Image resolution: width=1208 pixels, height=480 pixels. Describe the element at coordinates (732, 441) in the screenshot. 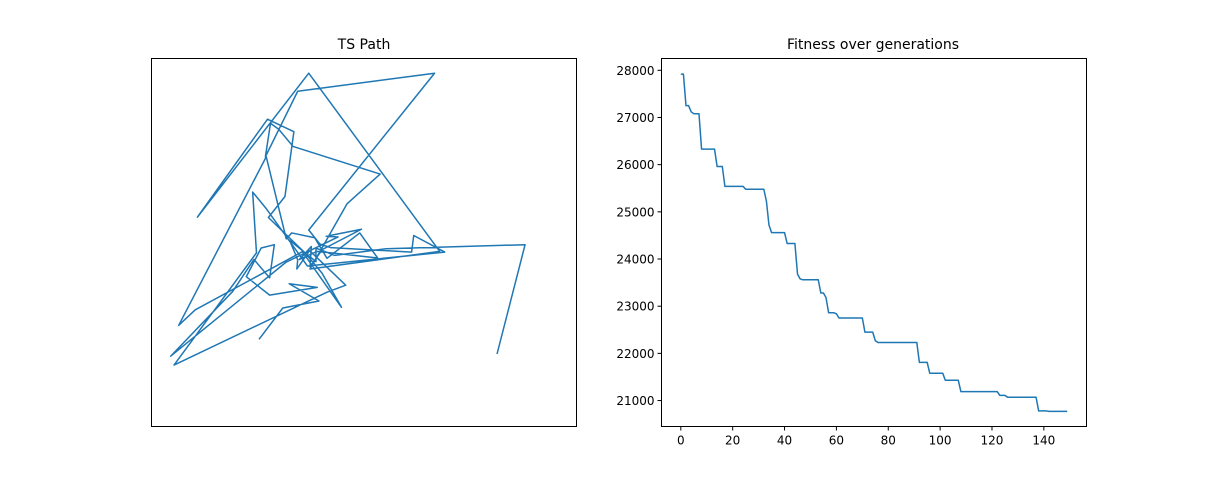

I see `x-tick-label: 20` at that location.